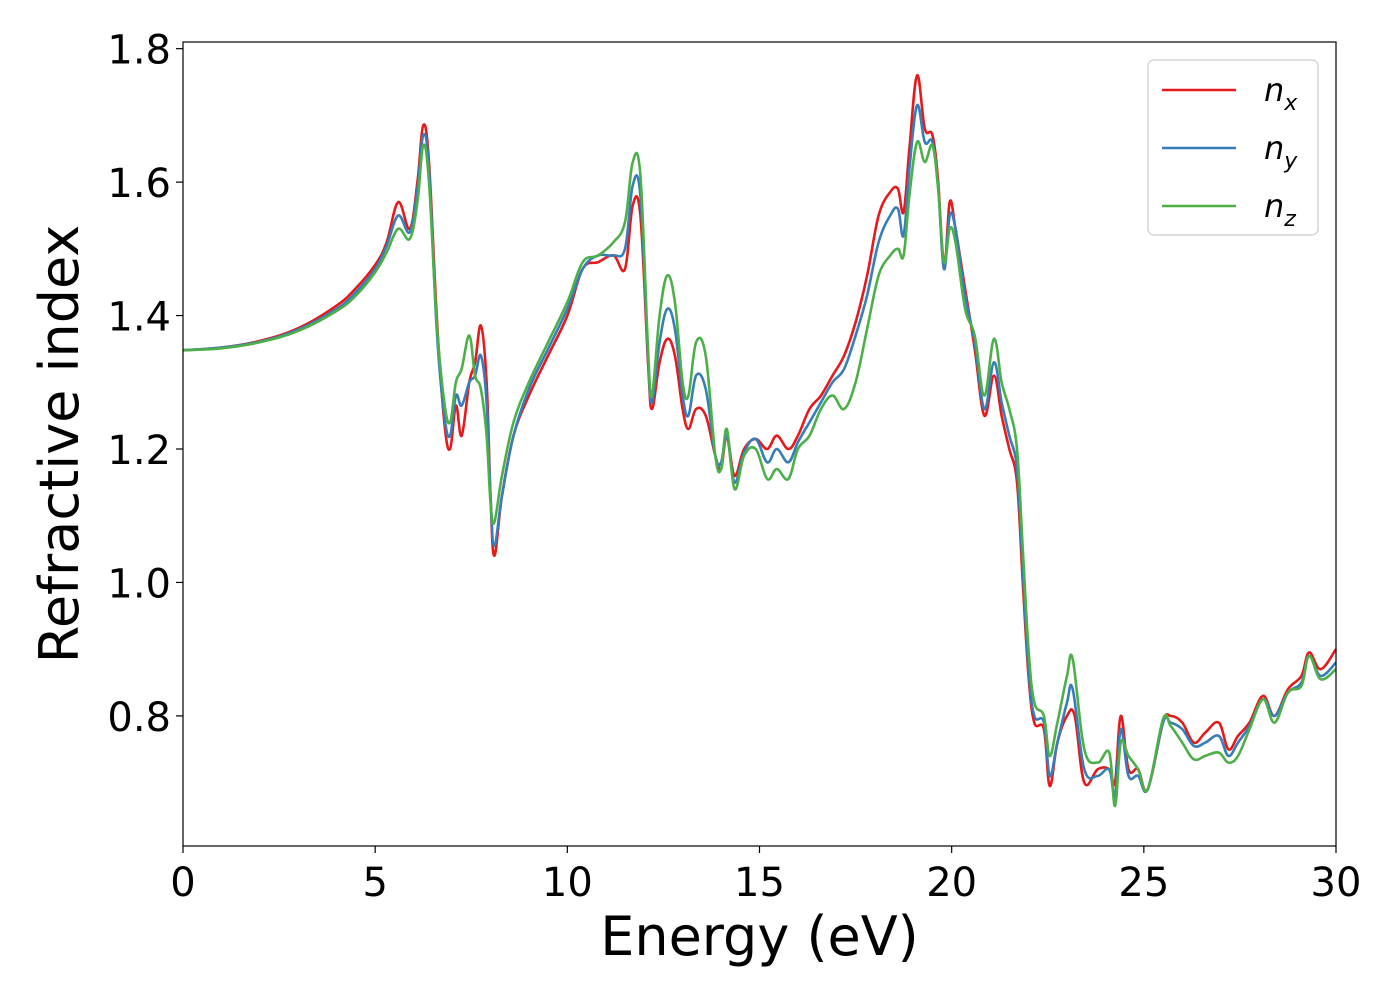 Image resolution: width=1400 pixels, height=1000 pixels. I want to click on legend: nx ny nz, so click(1233, 147).